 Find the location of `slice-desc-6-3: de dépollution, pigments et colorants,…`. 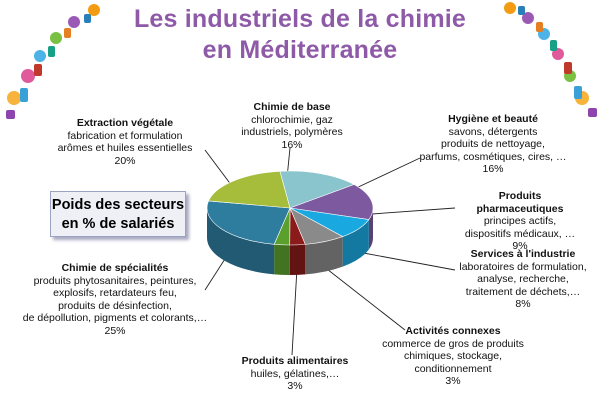

slice-desc-6-3: de dépollution, pigments et colorants,… is located at coordinates (115, 318).